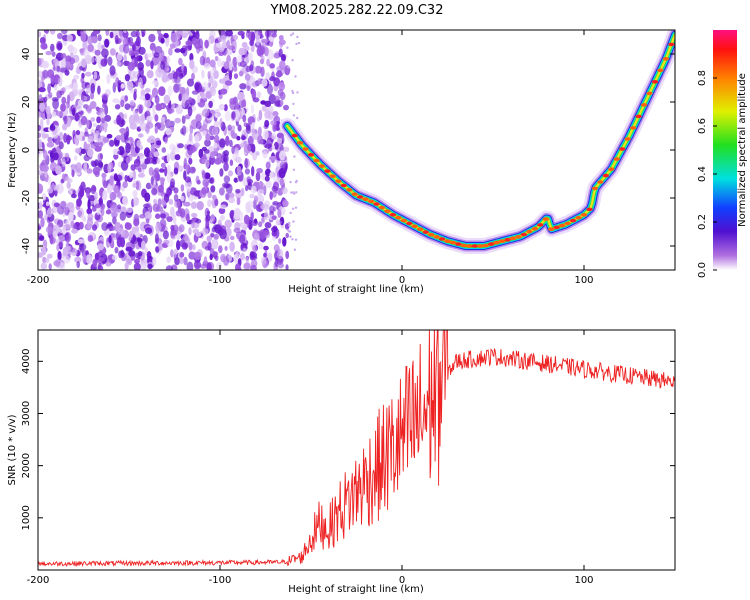 The image size is (750, 600). I want to click on x-tick-label: 0, so click(402, 580).